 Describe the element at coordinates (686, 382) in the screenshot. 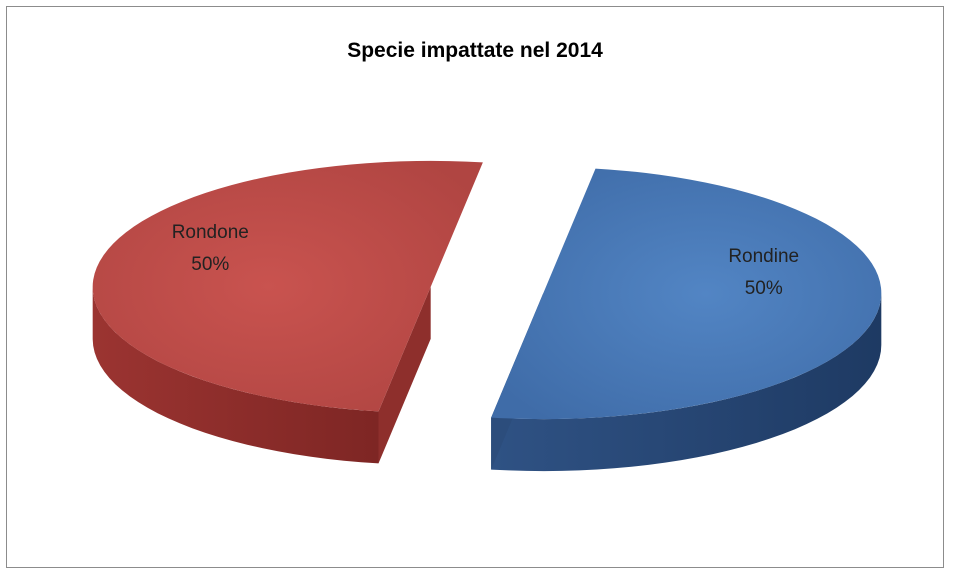

I see `pie-slice-side-rondine` at that location.